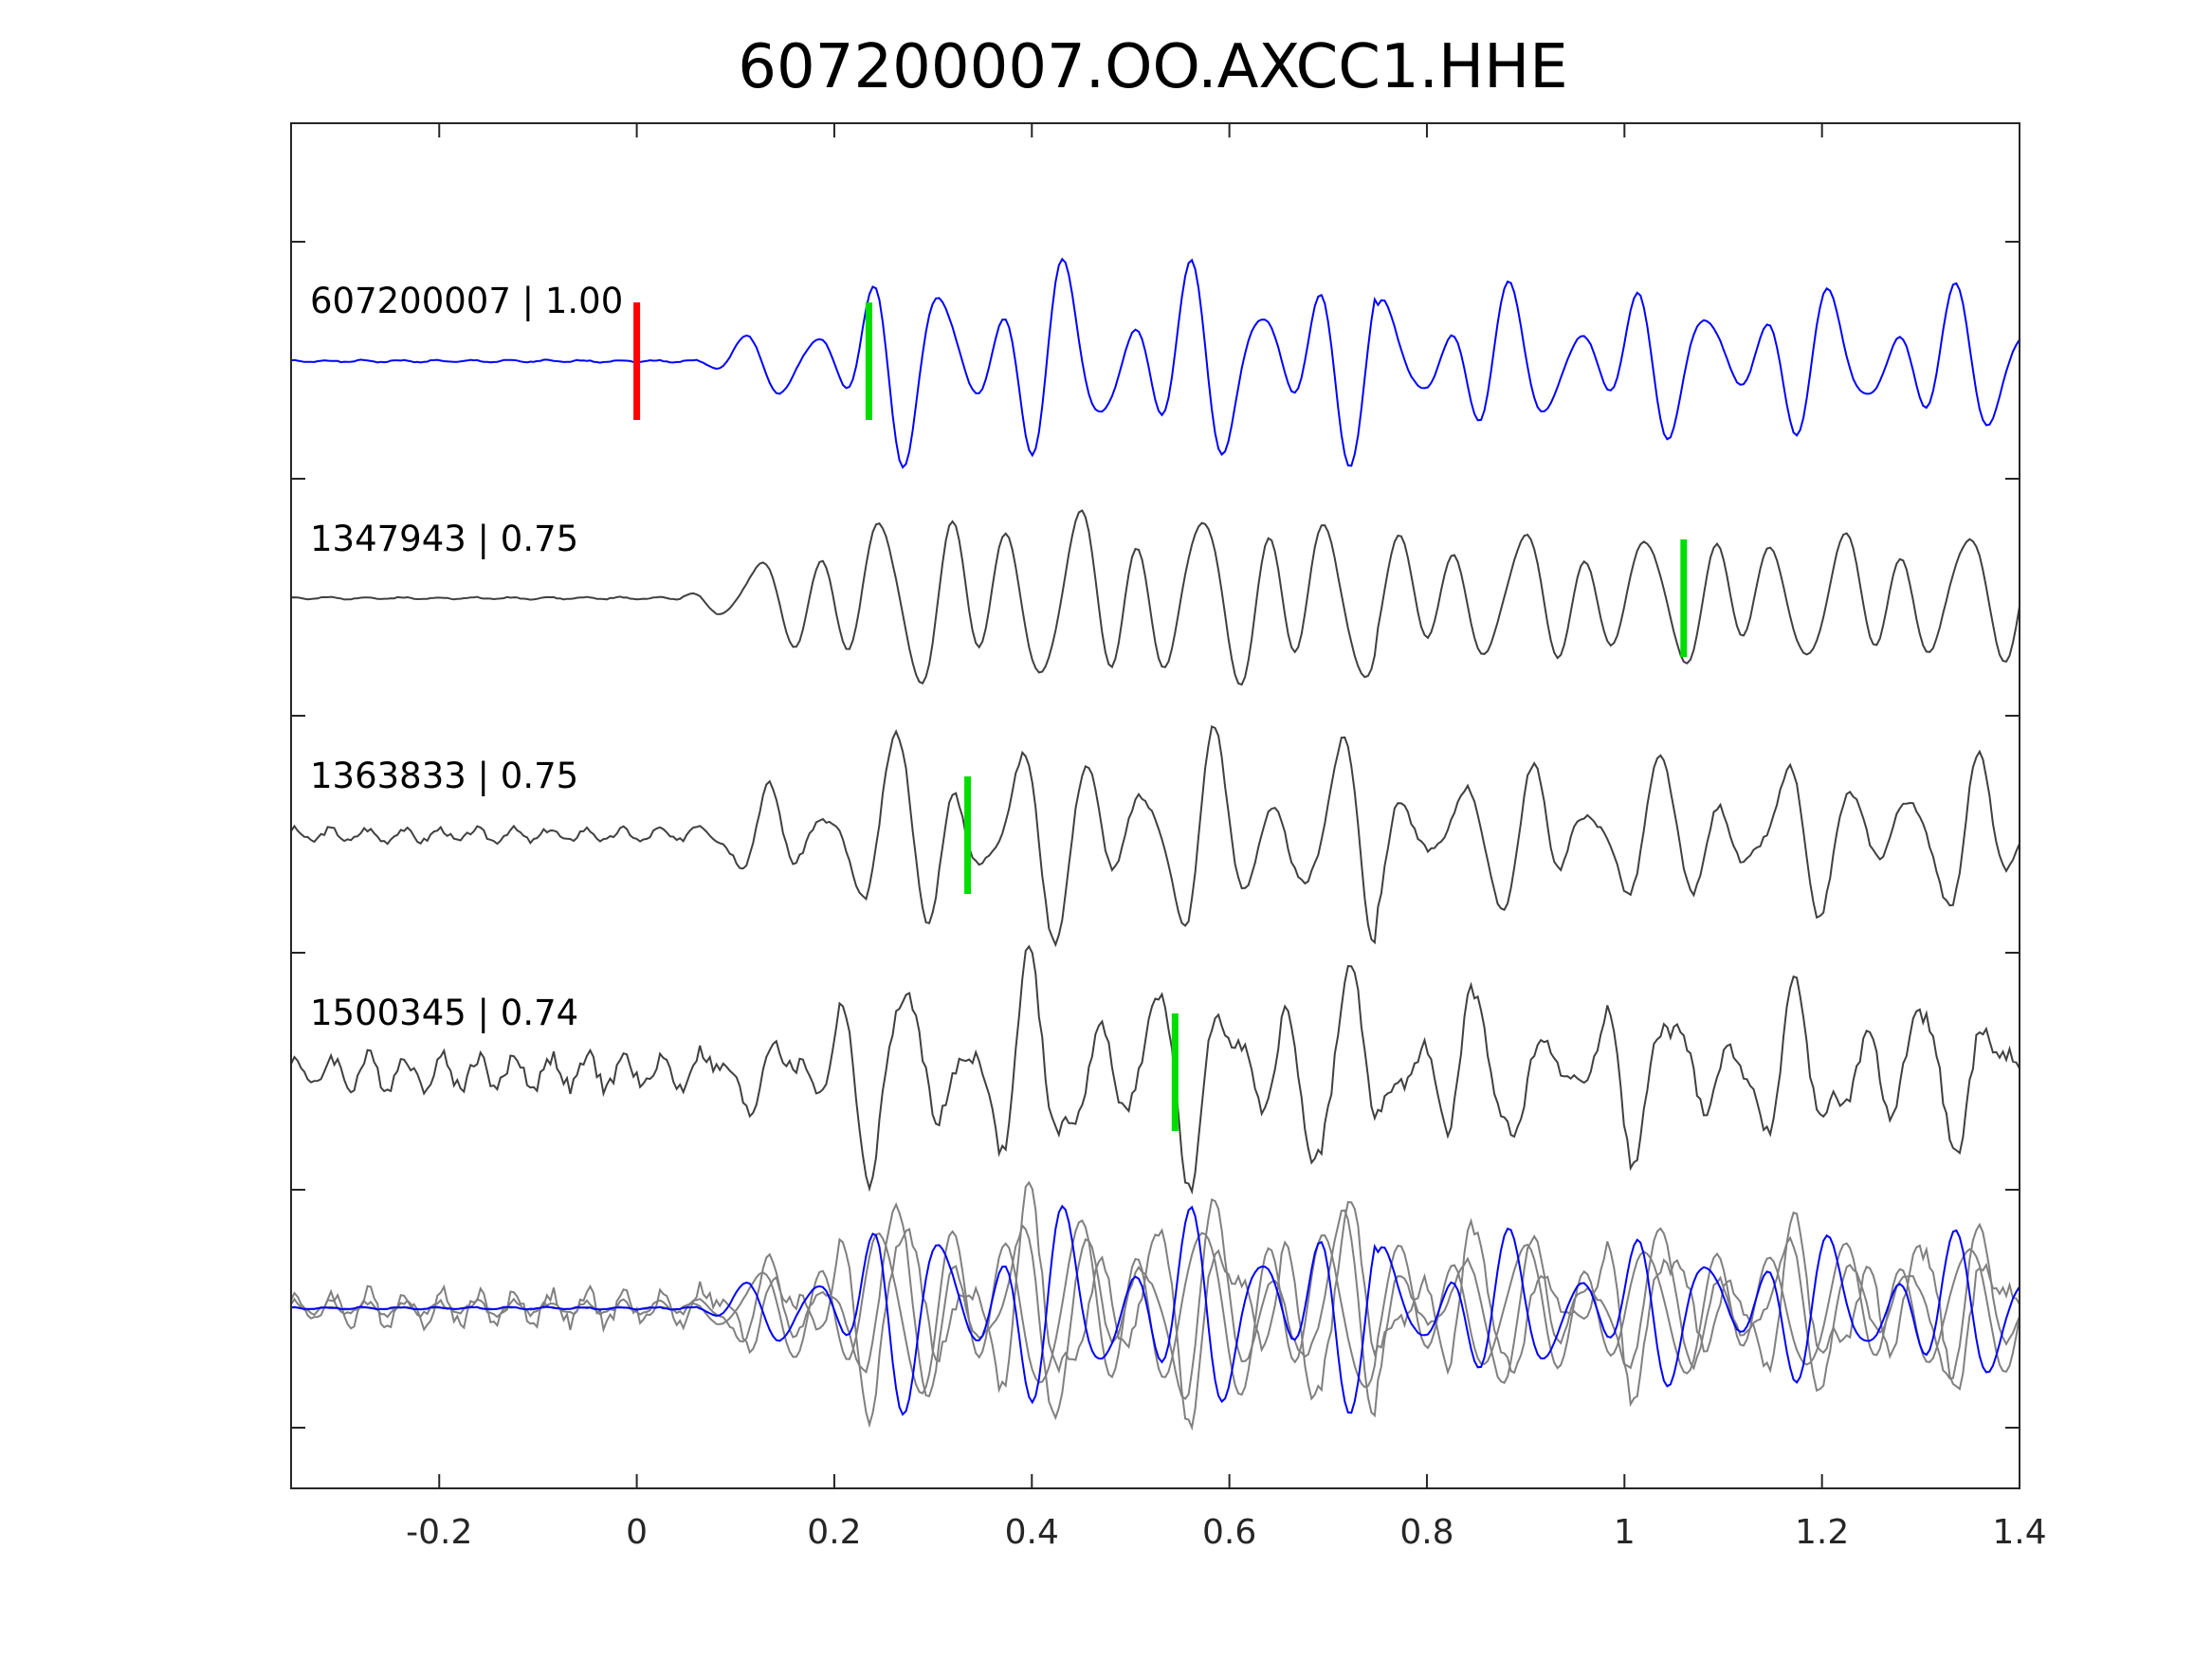 The width and height of the screenshot is (2212, 1659). What do you see at coordinates (466, 301) in the screenshot?
I see `trace-label-0: 607200007 | 1.00` at bounding box center [466, 301].